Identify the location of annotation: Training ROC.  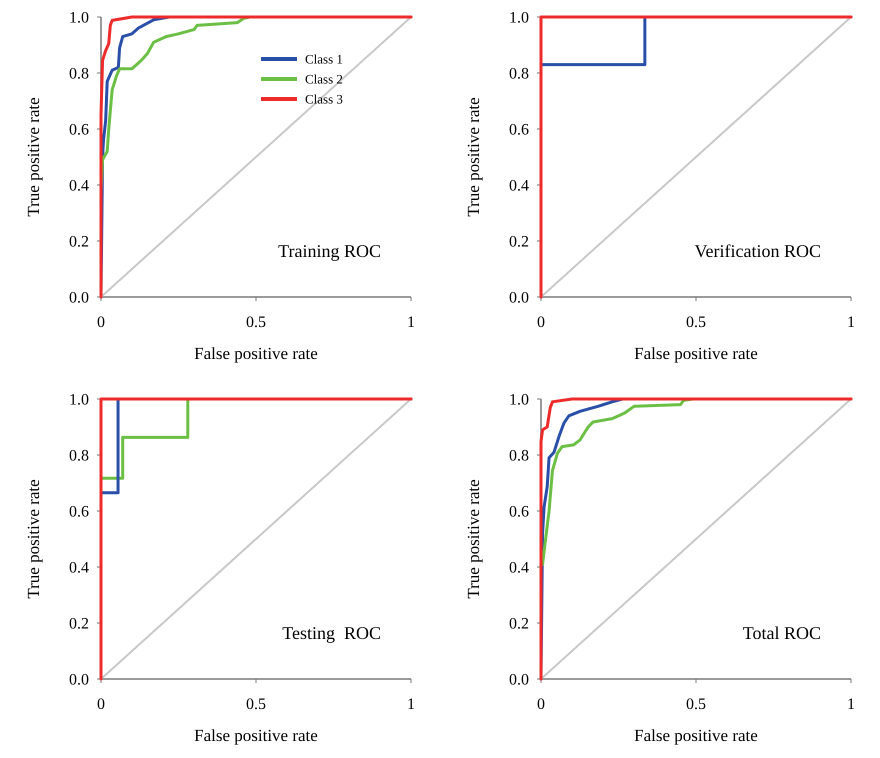
(329, 251).